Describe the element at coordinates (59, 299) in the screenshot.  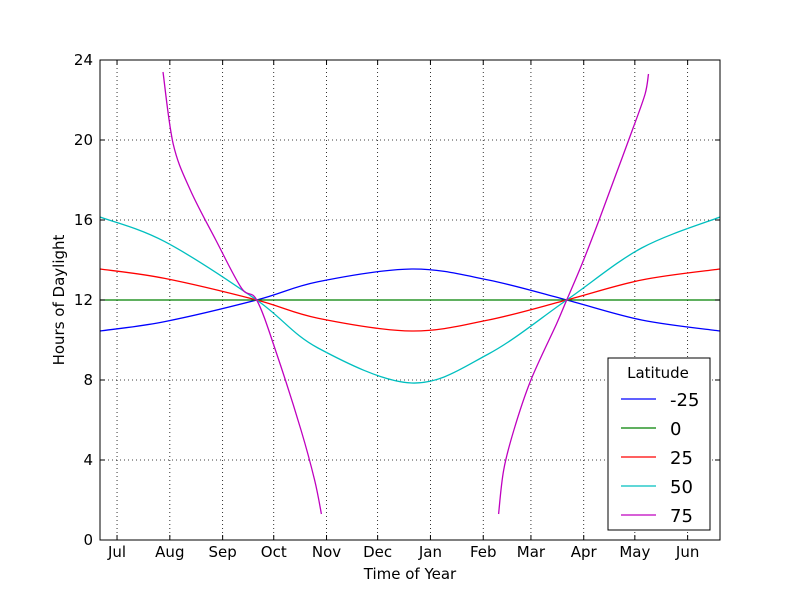
I see `y-axis-title: Hours of Daylight` at that location.